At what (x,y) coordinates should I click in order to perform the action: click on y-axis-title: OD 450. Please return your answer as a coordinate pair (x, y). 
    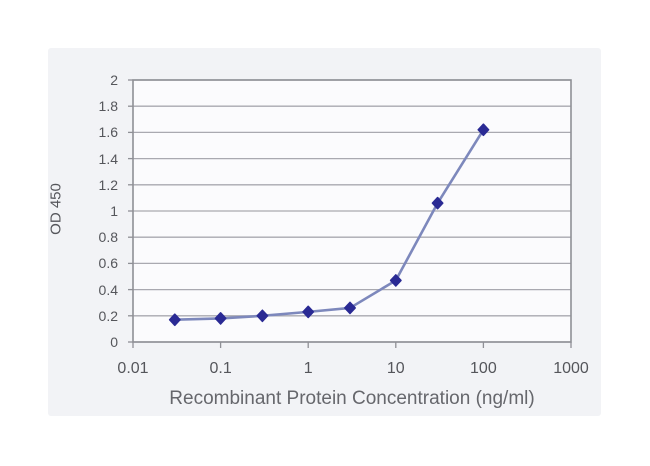
    Looking at the image, I should click on (56, 209).